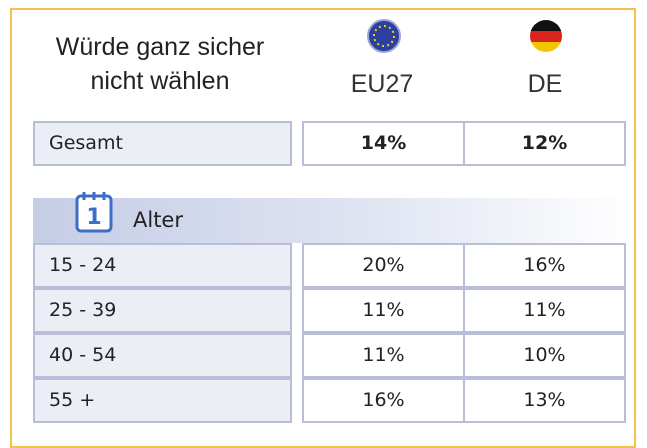 The height and width of the screenshot is (448, 647). I want to click on eu-flag, so click(384, 36).